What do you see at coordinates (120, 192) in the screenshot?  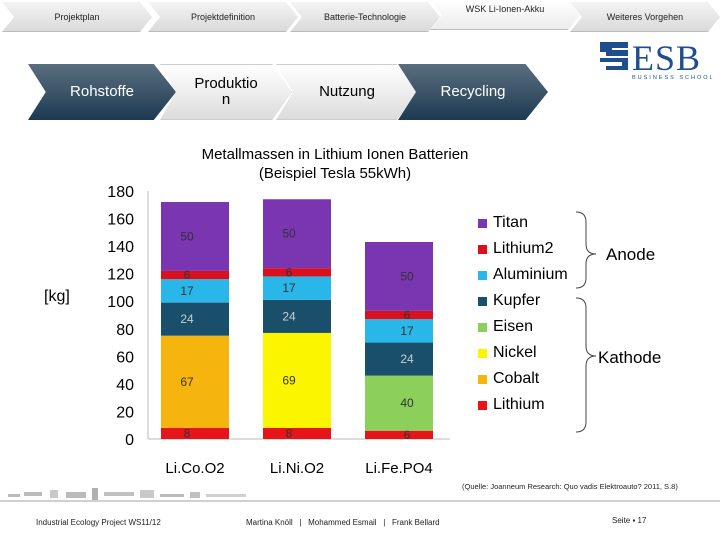 I see `y-tick-label: 180` at bounding box center [120, 192].